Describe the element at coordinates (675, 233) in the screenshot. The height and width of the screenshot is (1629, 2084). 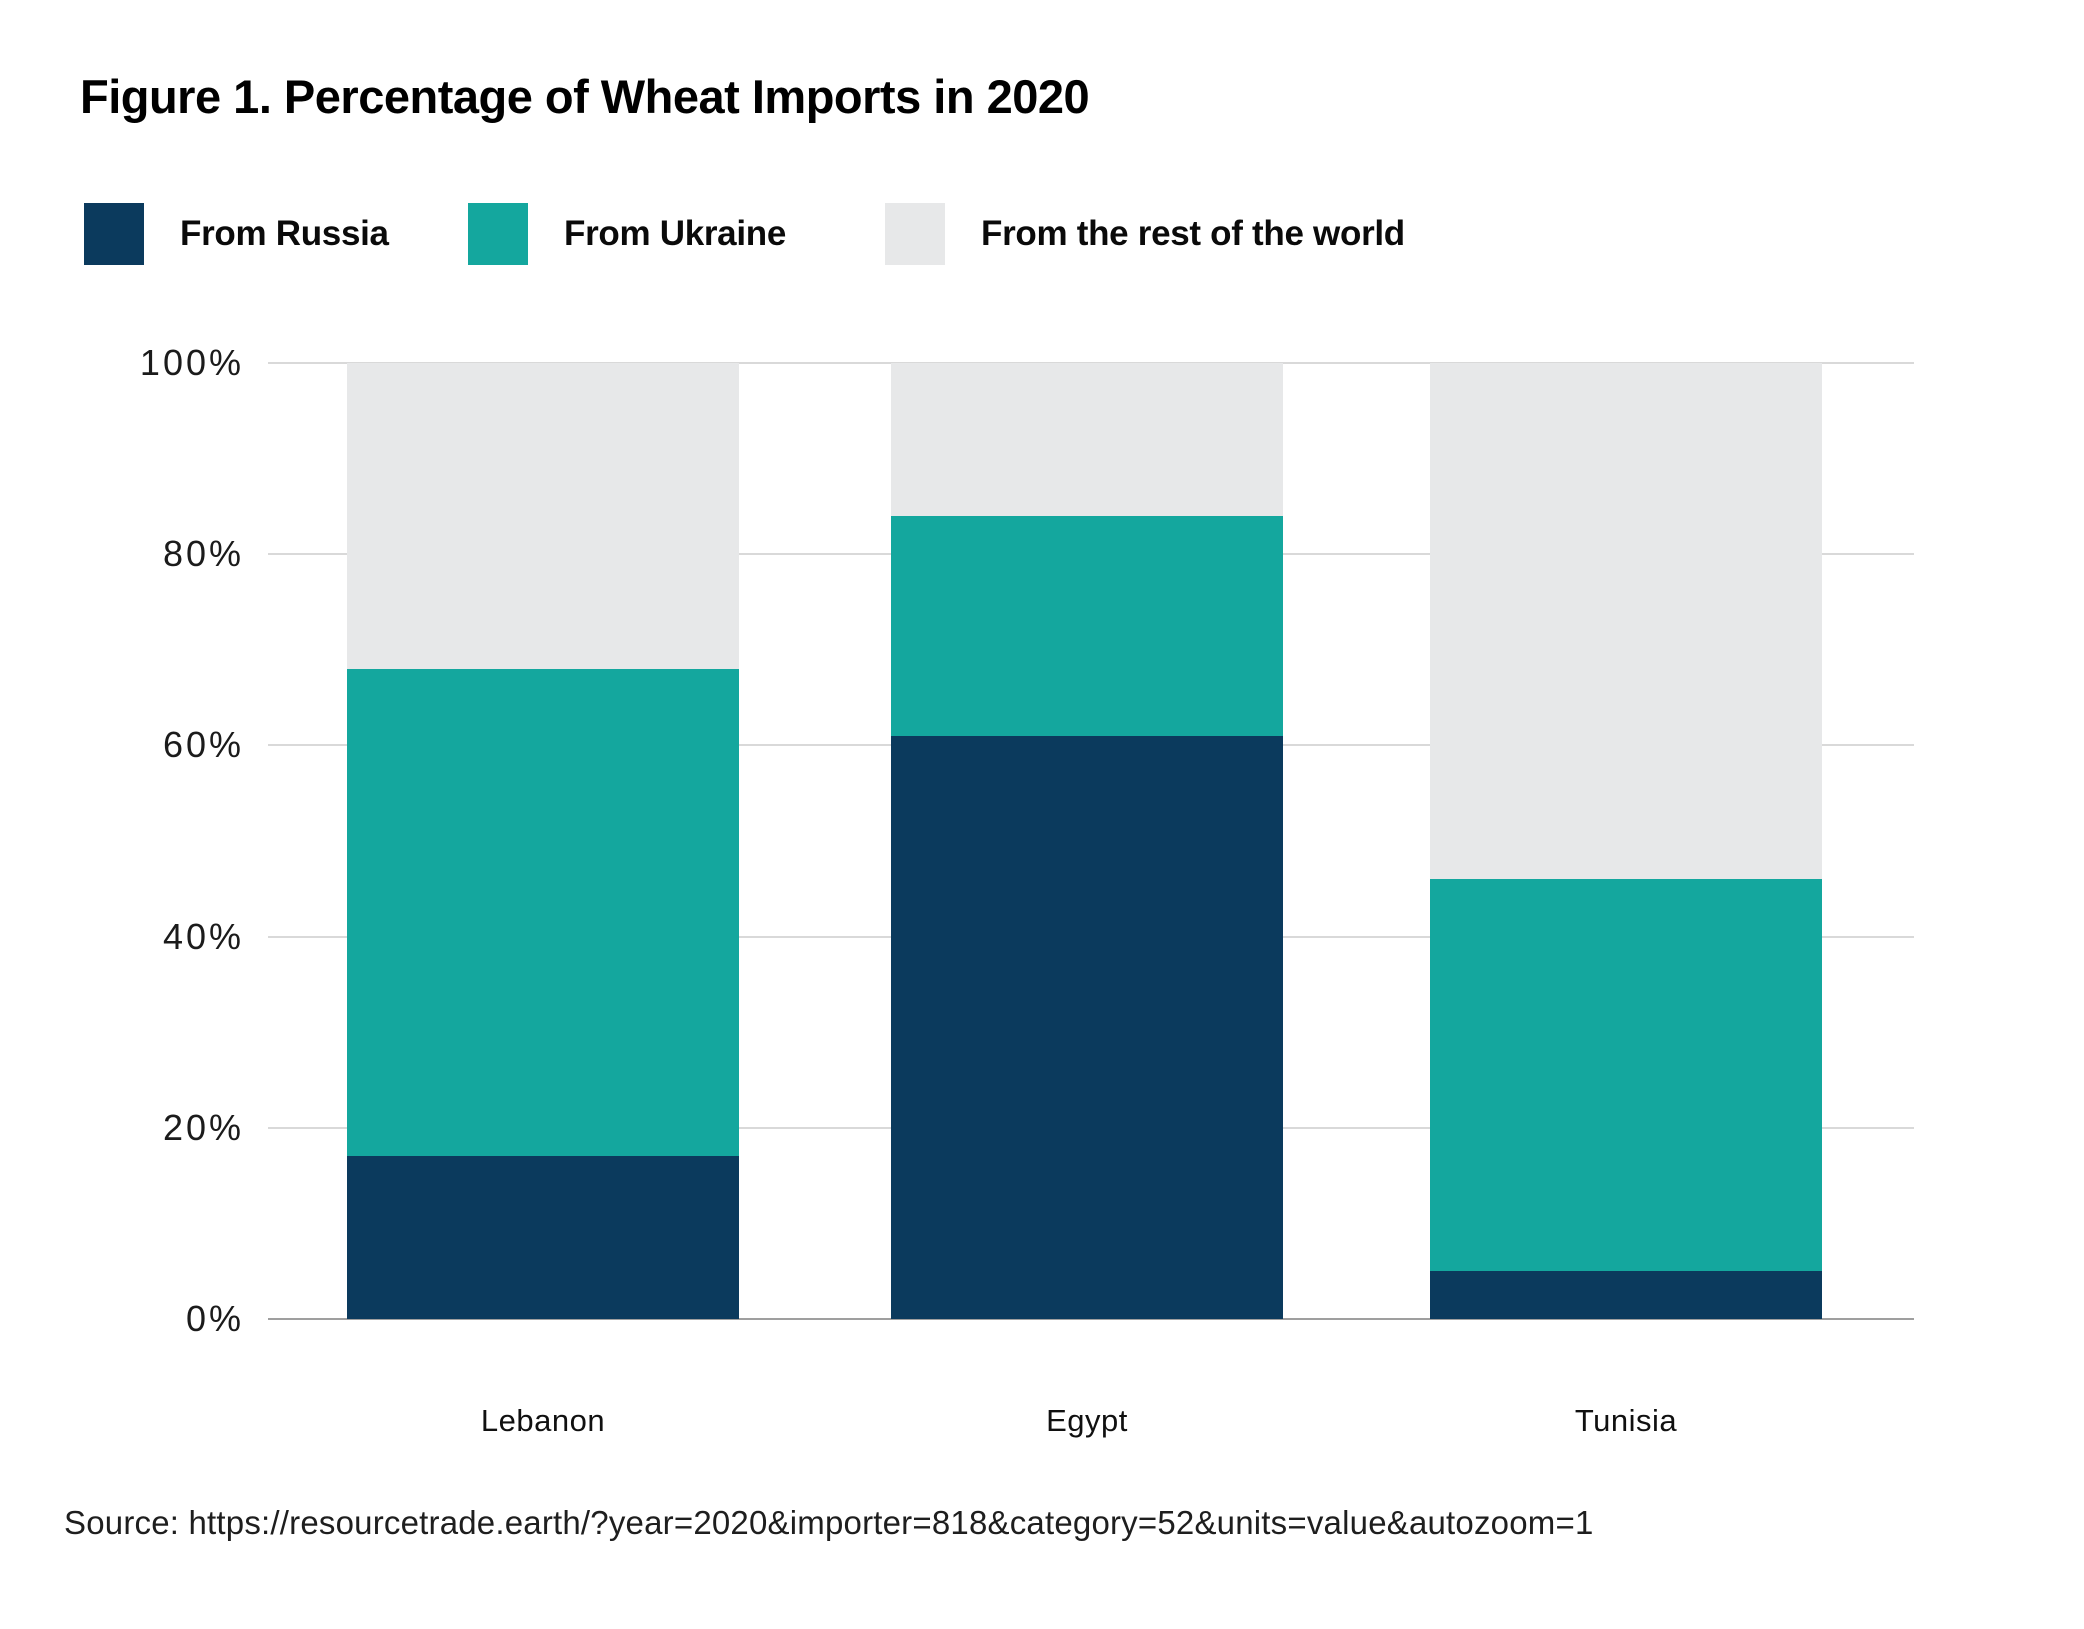
I see `legend-label-ukraine: From Ukraine` at that location.